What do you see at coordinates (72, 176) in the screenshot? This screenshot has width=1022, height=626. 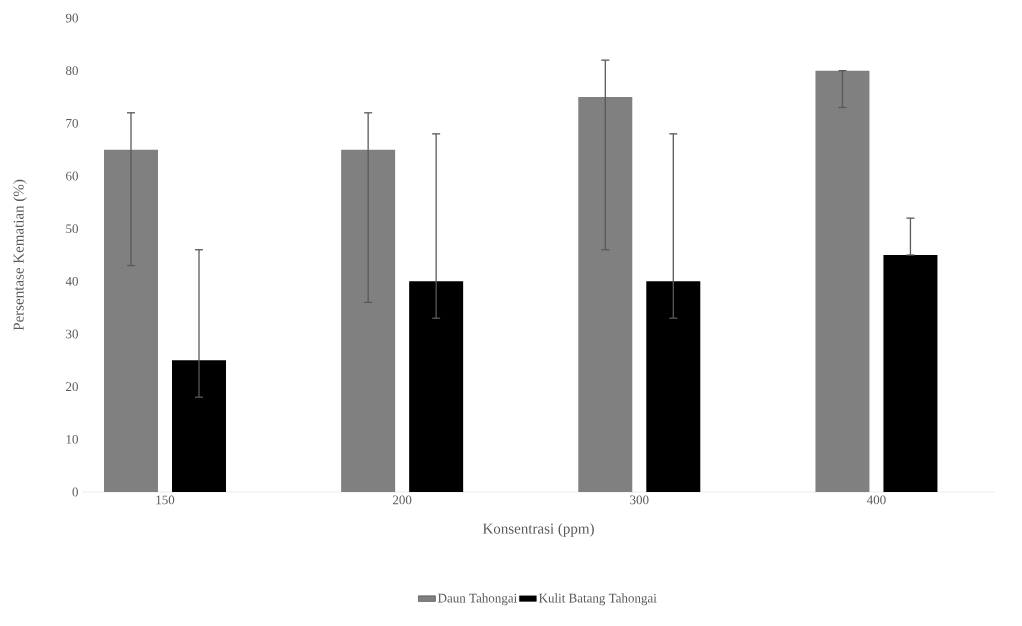 I see `y-tick-label: 60` at bounding box center [72, 176].